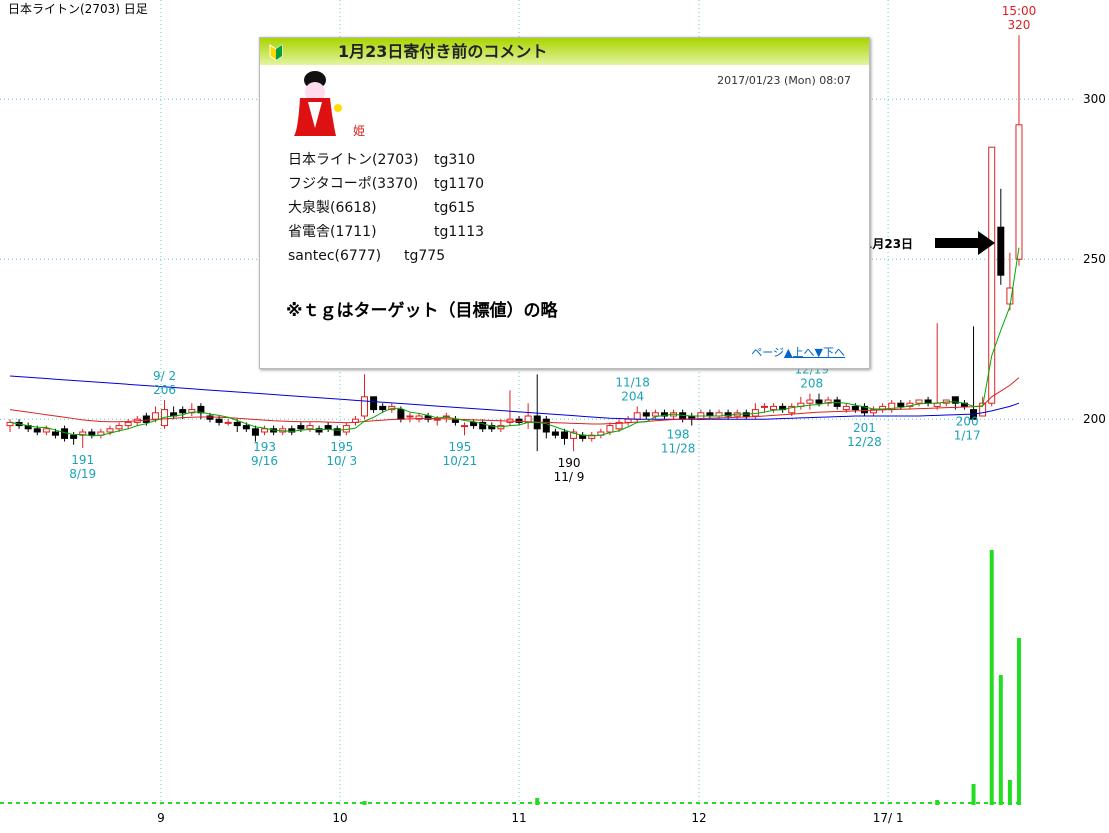  What do you see at coordinates (82, 460) in the screenshot?
I see `high-low-label: 191` at bounding box center [82, 460].